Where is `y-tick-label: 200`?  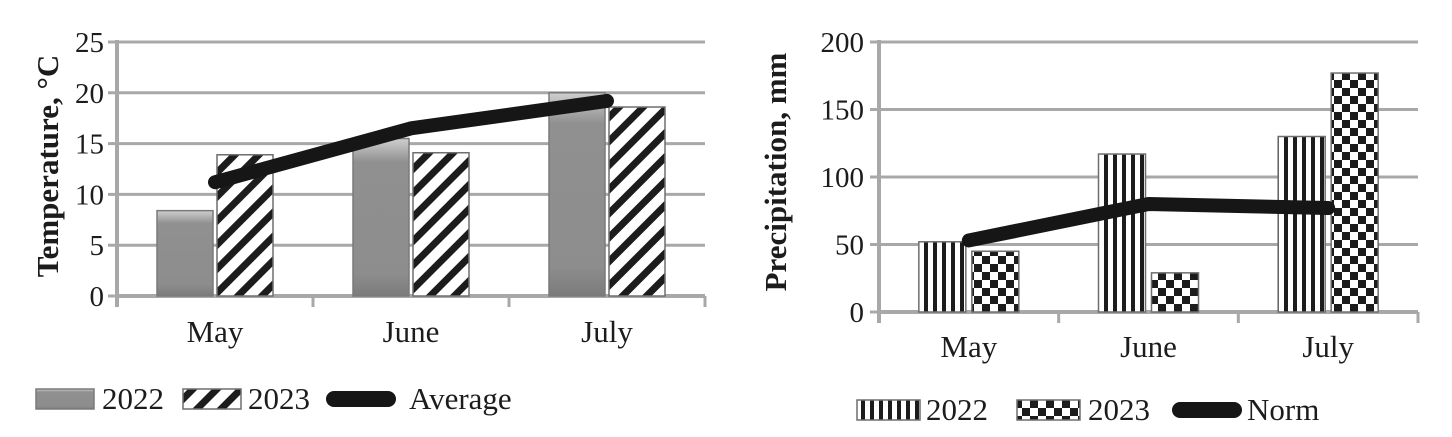
y-tick-label: 200 is located at coordinates (843, 43).